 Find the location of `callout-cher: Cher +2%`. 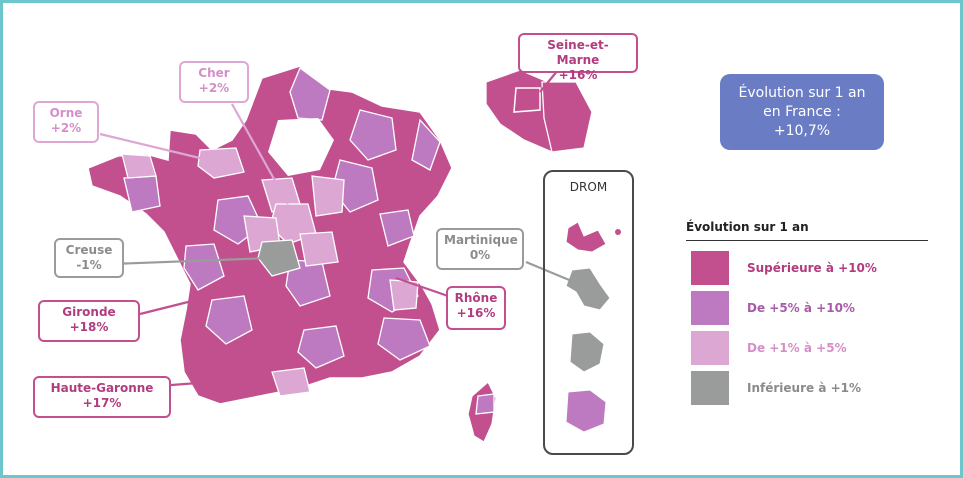

callout-cher: Cher +2% is located at coordinates (214, 82).